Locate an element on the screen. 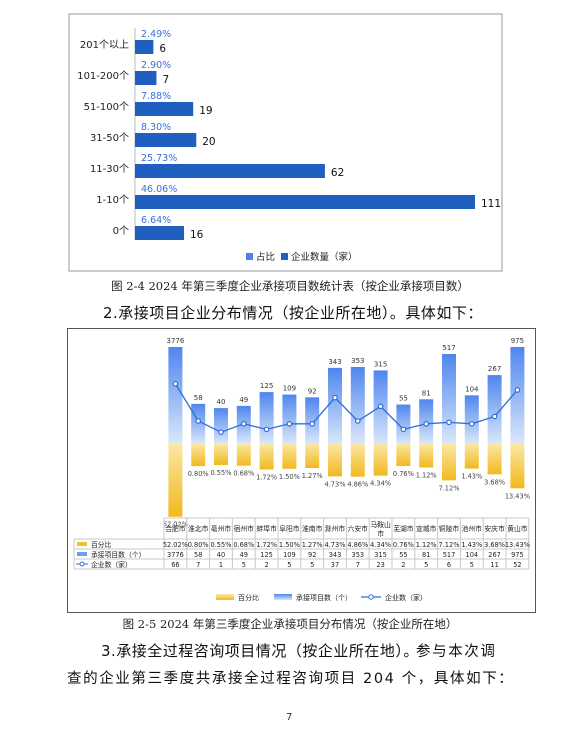  percent-value-label: 4.86% is located at coordinates (357, 485).